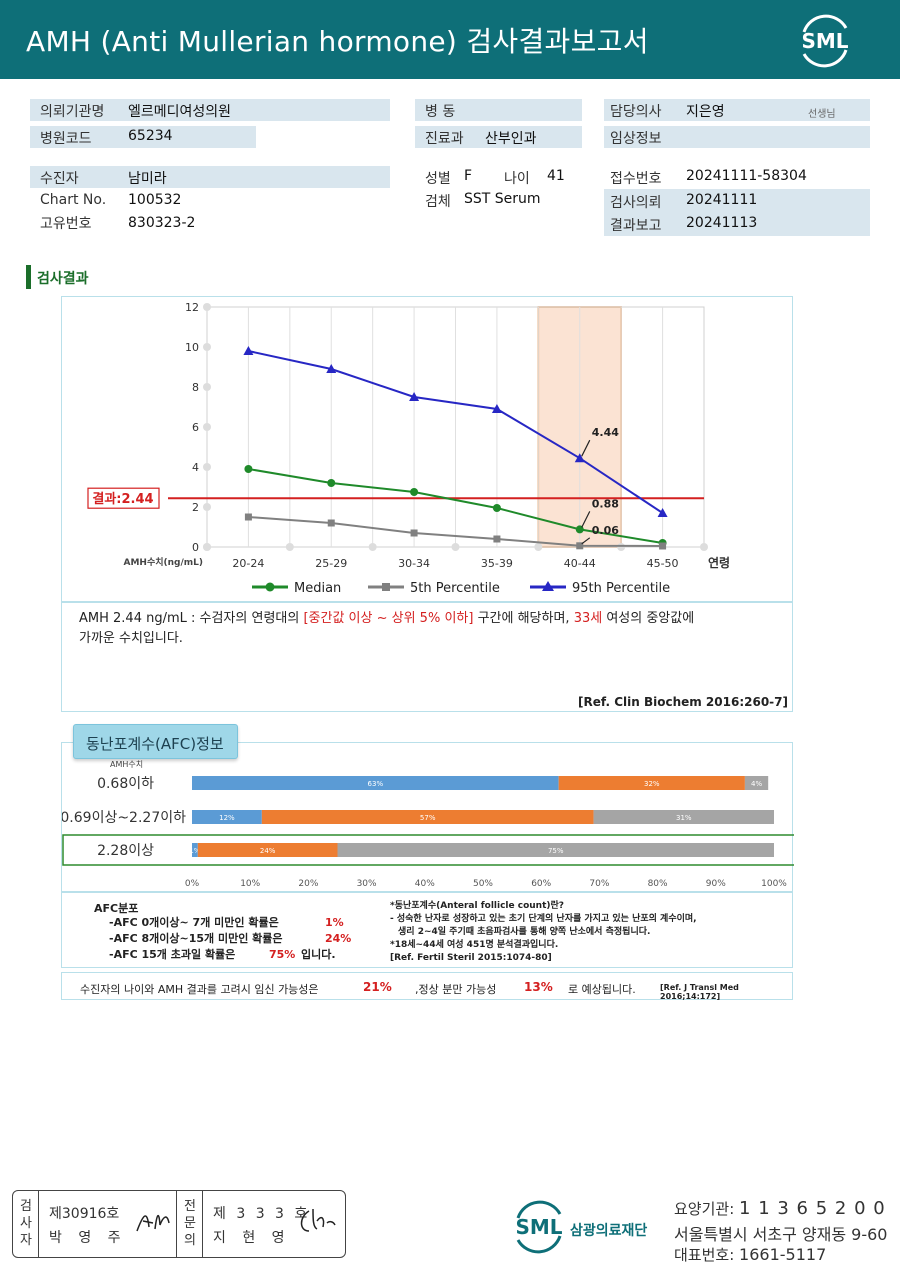  Describe the element at coordinates (722, 200) in the screenshot. I see `request-value: 20241111` at that location.